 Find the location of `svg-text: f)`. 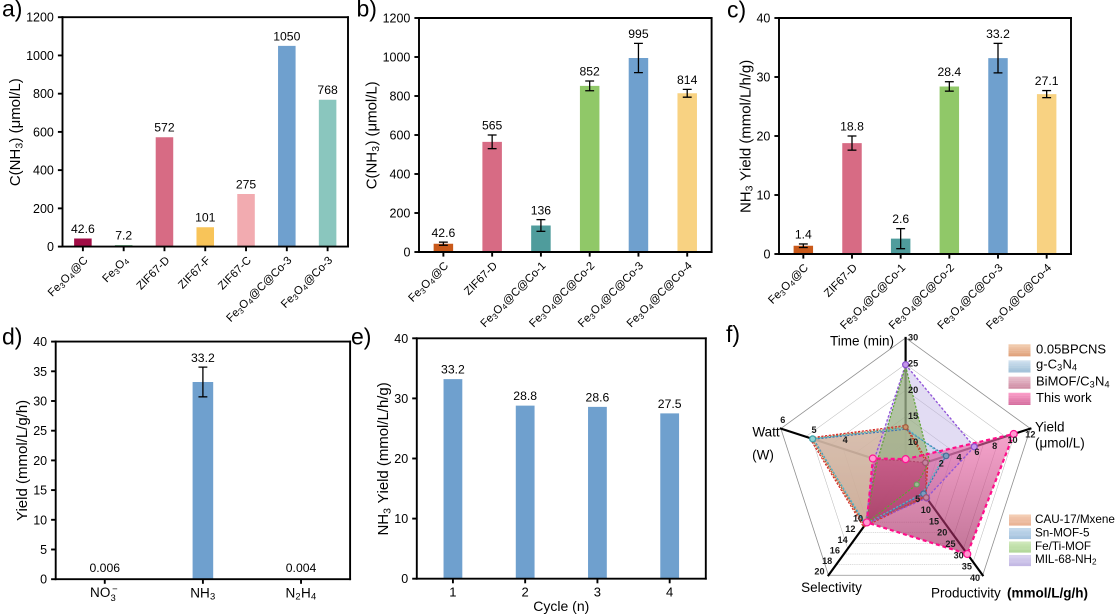

svg-text: f) is located at coordinates (733, 334).